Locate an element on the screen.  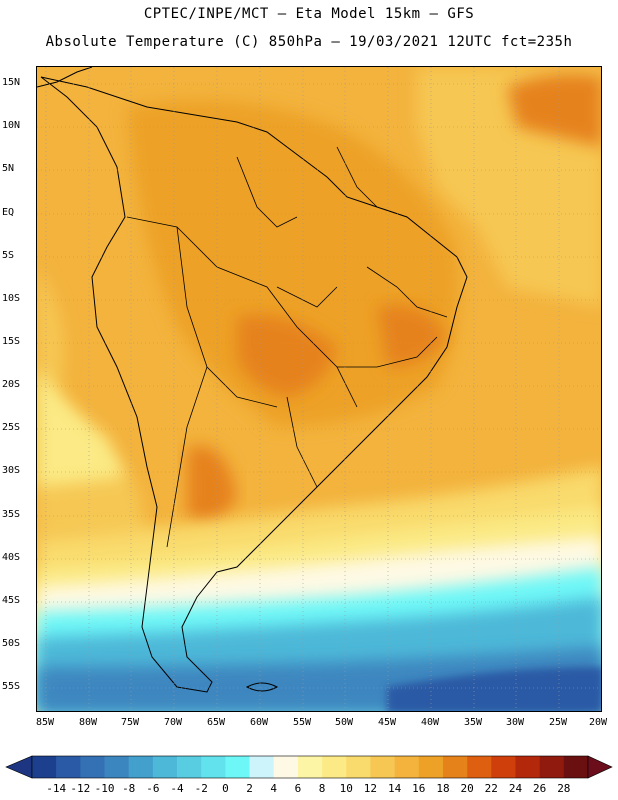
coastline-central-america is located at coordinates (65, 77).